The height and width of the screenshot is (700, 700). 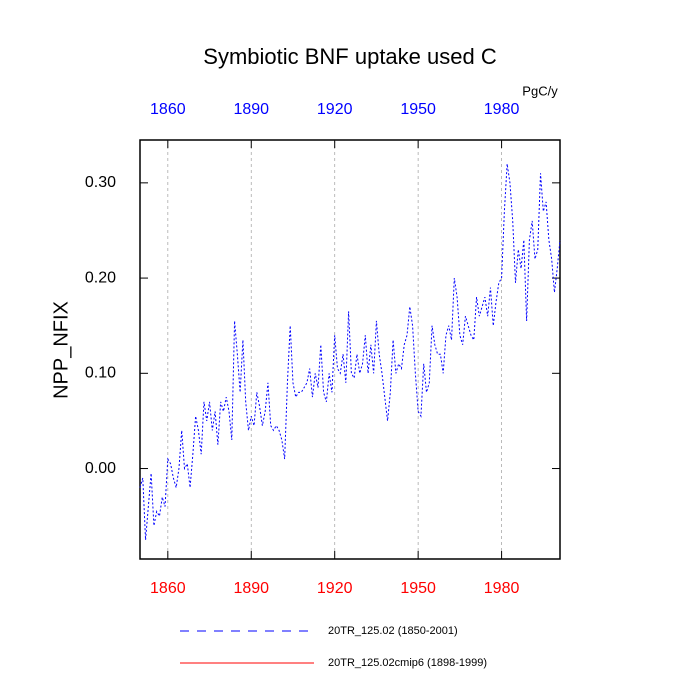 What do you see at coordinates (335, 109) in the screenshot?
I see `x-tick-label-top: 1920` at bounding box center [335, 109].